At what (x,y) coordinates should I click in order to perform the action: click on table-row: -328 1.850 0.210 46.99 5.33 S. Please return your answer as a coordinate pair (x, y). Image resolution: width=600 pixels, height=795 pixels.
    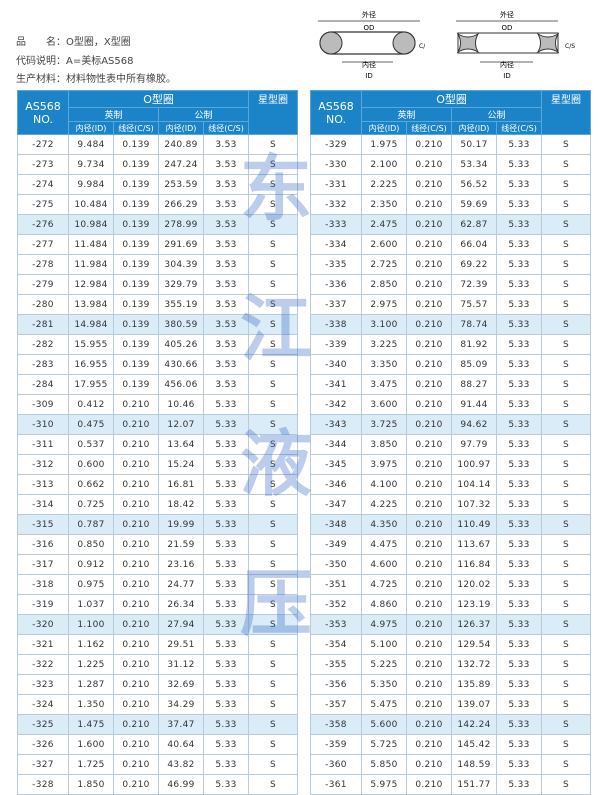
    Looking at the image, I should click on (158, 784).